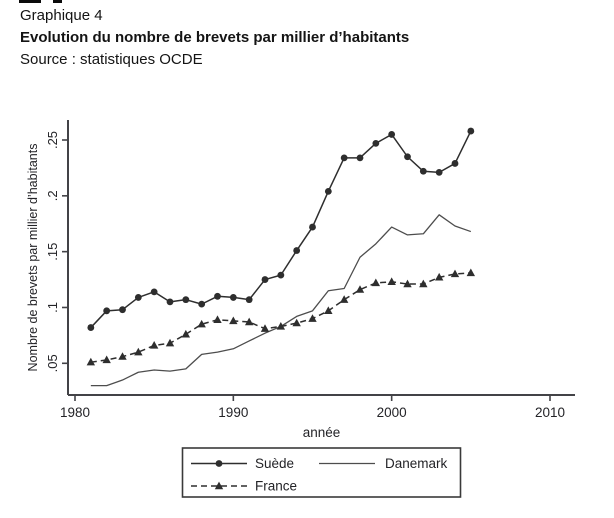 The height and width of the screenshot is (518, 614). Describe the element at coordinates (274, 463) in the screenshot. I see `legend-label-suede: Suède` at that location.